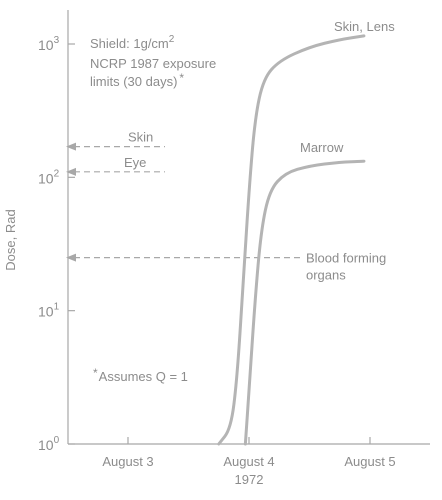  Describe the element at coordinates (57, 173) in the screenshot. I see `y-tick-exponent: 2` at that location.